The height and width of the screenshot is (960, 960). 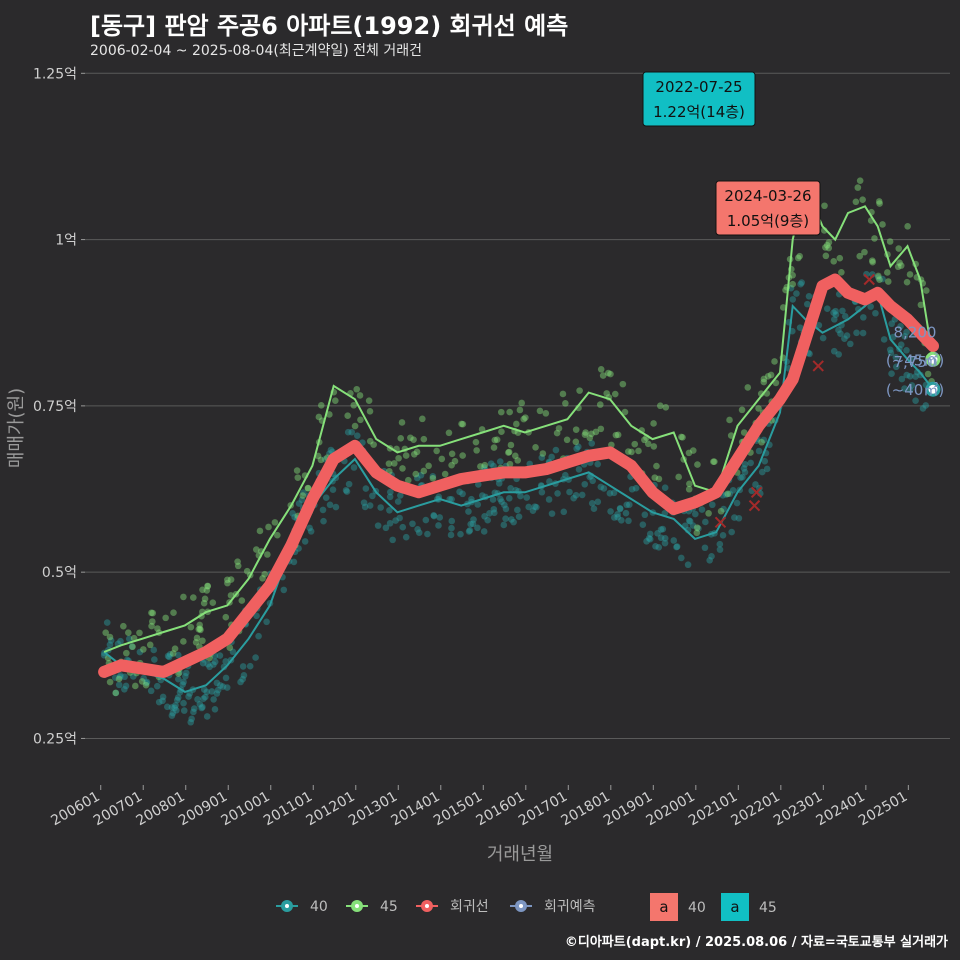 I want to click on annotation-value: 1.05억(9층), so click(x=768, y=221).